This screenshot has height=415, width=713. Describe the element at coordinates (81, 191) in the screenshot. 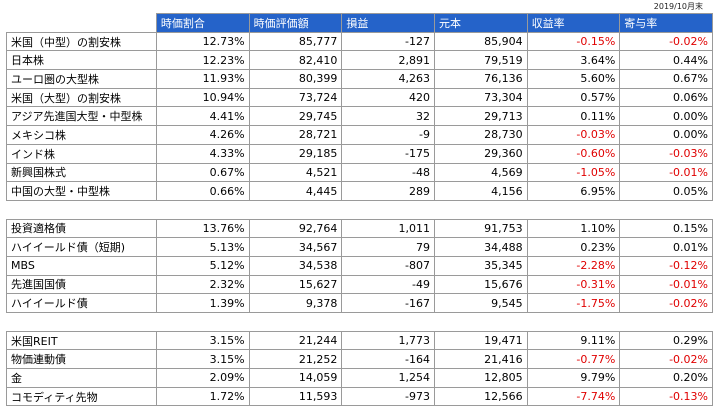

I see `asset-name-cell: 中国の大型・中型株` at that location.